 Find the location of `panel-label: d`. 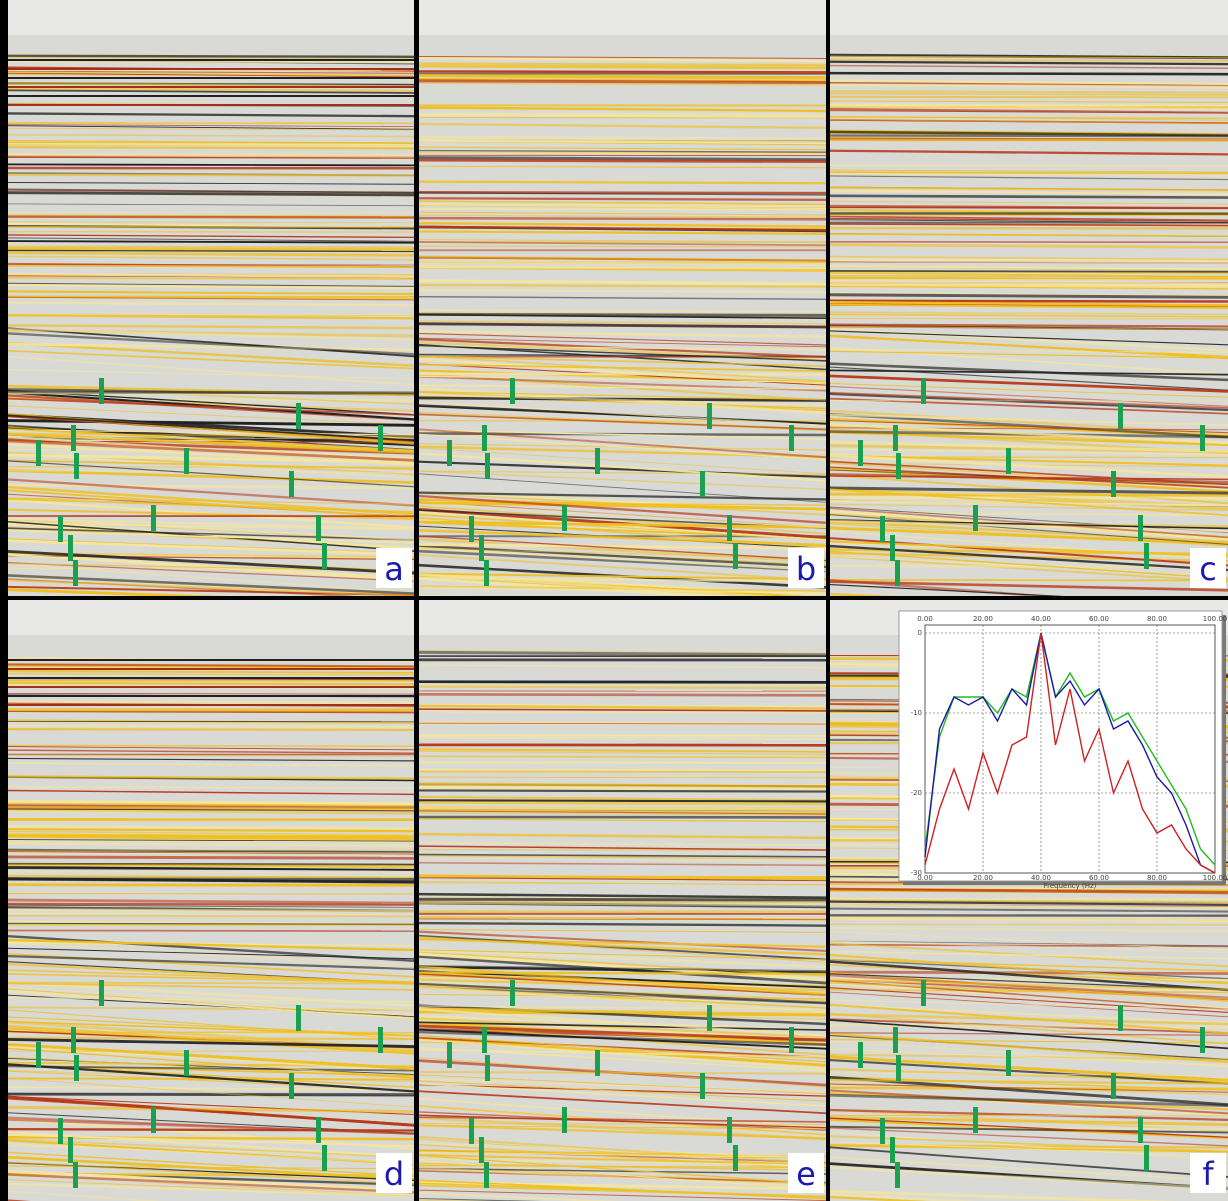

panel-label: d is located at coordinates (394, 1174).